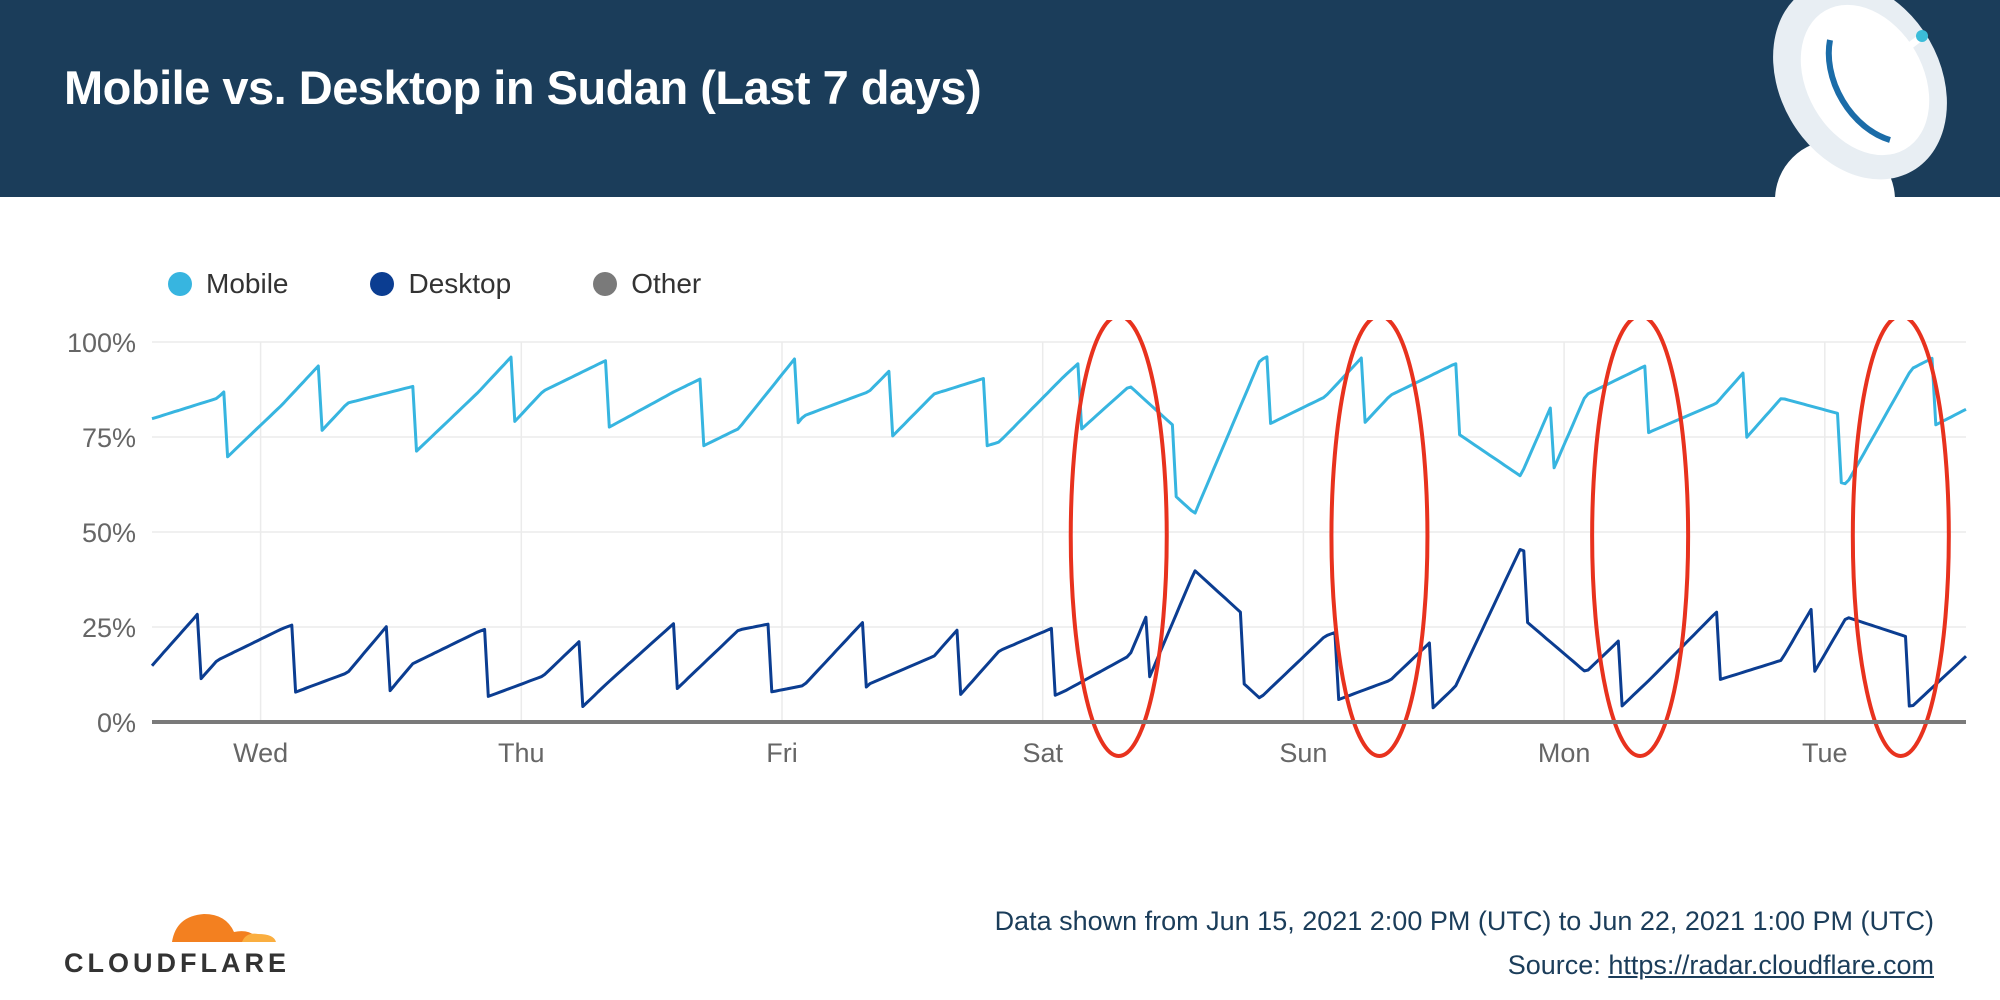 The image size is (2000, 1000). I want to click on source-line: Source: https://radar.cloudflare.com, so click(1721, 965).